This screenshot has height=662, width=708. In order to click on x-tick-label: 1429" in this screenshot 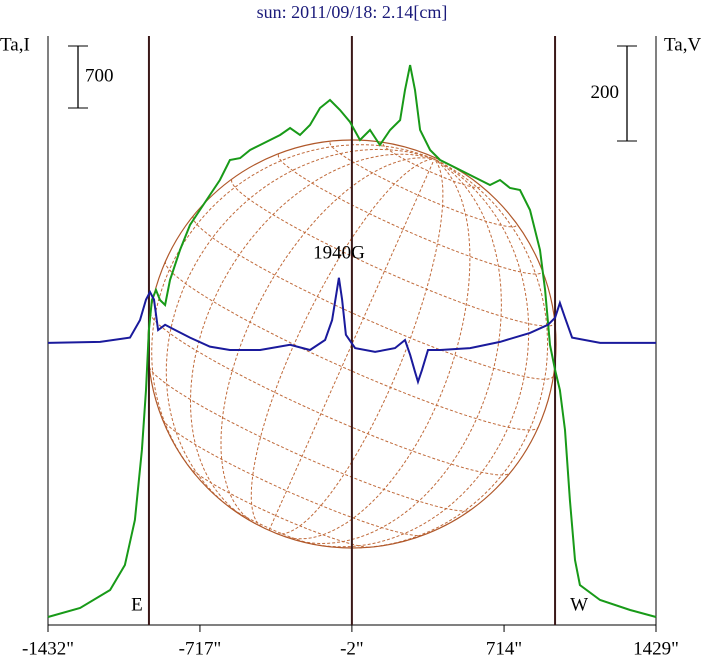, I will do `click(656, 648)`.